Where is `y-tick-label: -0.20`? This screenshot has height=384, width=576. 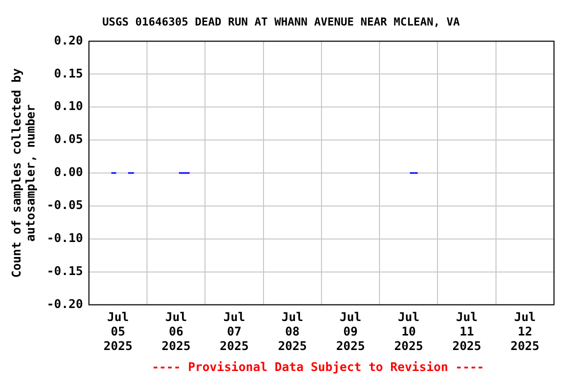 y-tick-label: -0.20 is located at coordinates (64, 303).